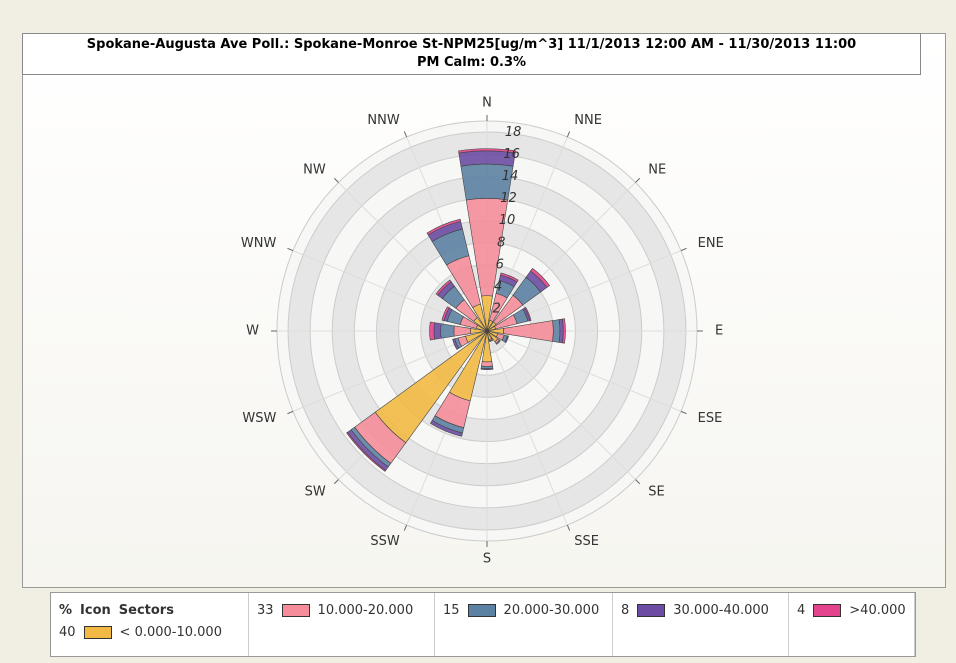 This screenshot has height=663, width=956. What do you see at coordinates (586, 541) in the screenshot?
I see `direction-label: SSE` at bounding box center [586, 541].